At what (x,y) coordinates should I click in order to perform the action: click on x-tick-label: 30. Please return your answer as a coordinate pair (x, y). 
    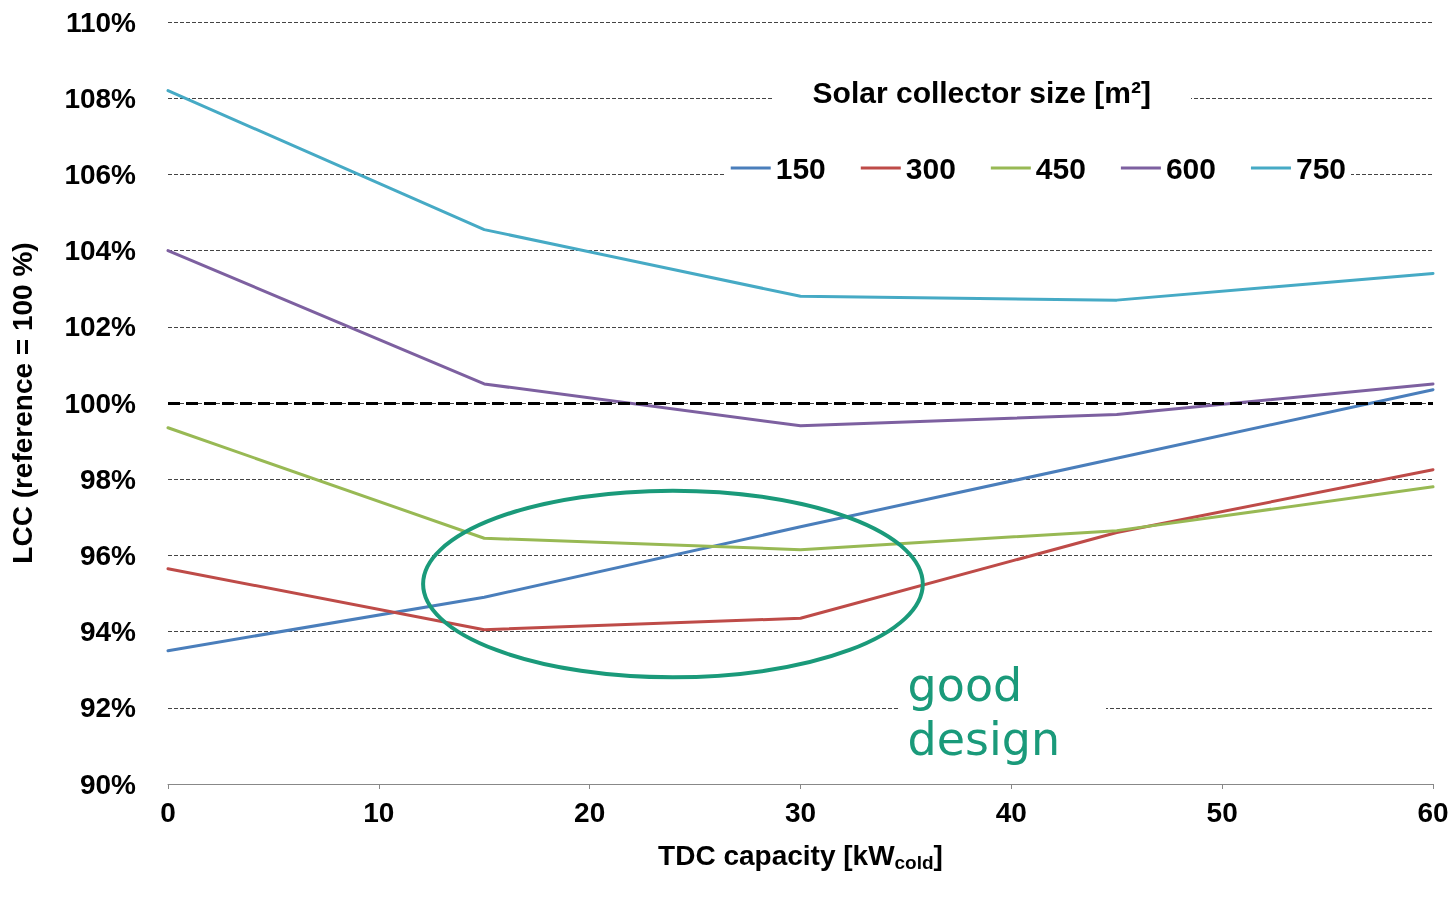
    Looking at the image, I should click on (800, 812).